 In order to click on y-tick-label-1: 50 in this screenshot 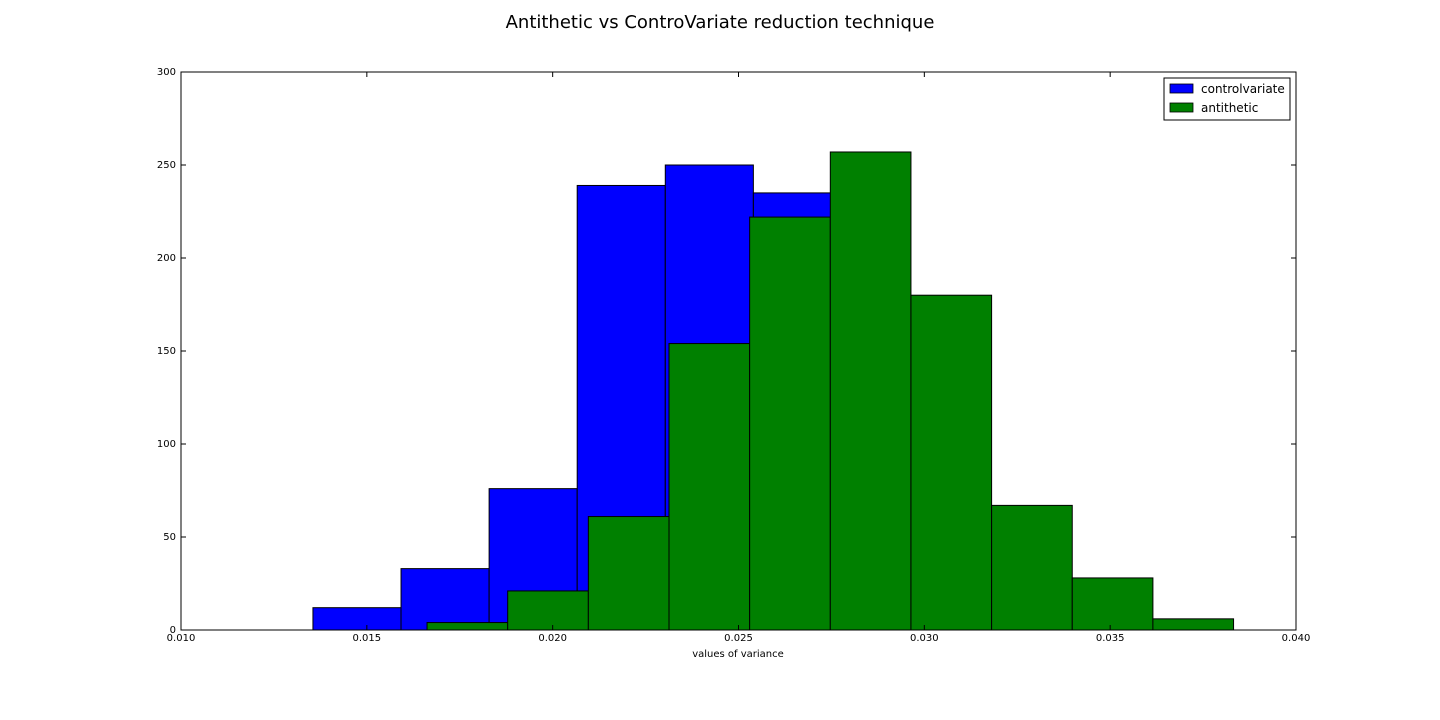, I will do `click(169, 537)`.